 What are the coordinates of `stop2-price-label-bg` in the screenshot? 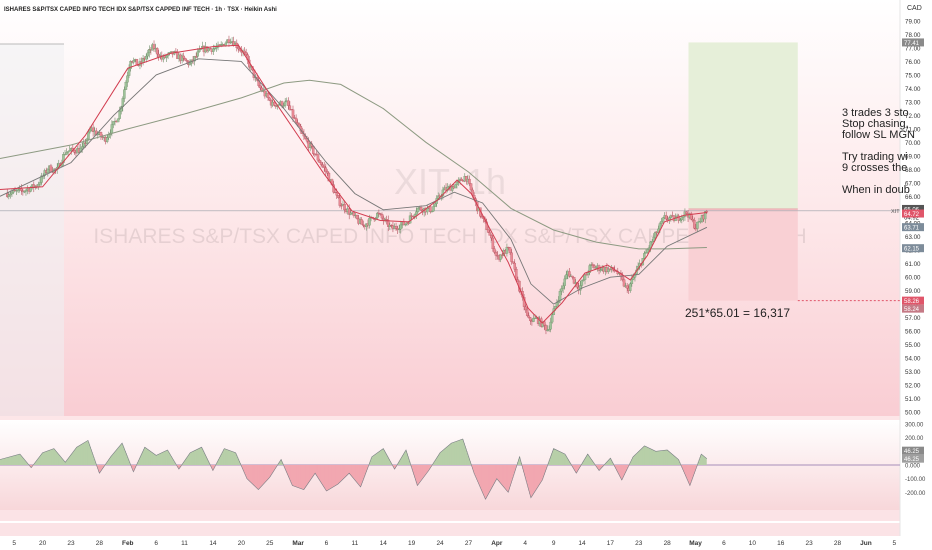 It's located at (913, 308).